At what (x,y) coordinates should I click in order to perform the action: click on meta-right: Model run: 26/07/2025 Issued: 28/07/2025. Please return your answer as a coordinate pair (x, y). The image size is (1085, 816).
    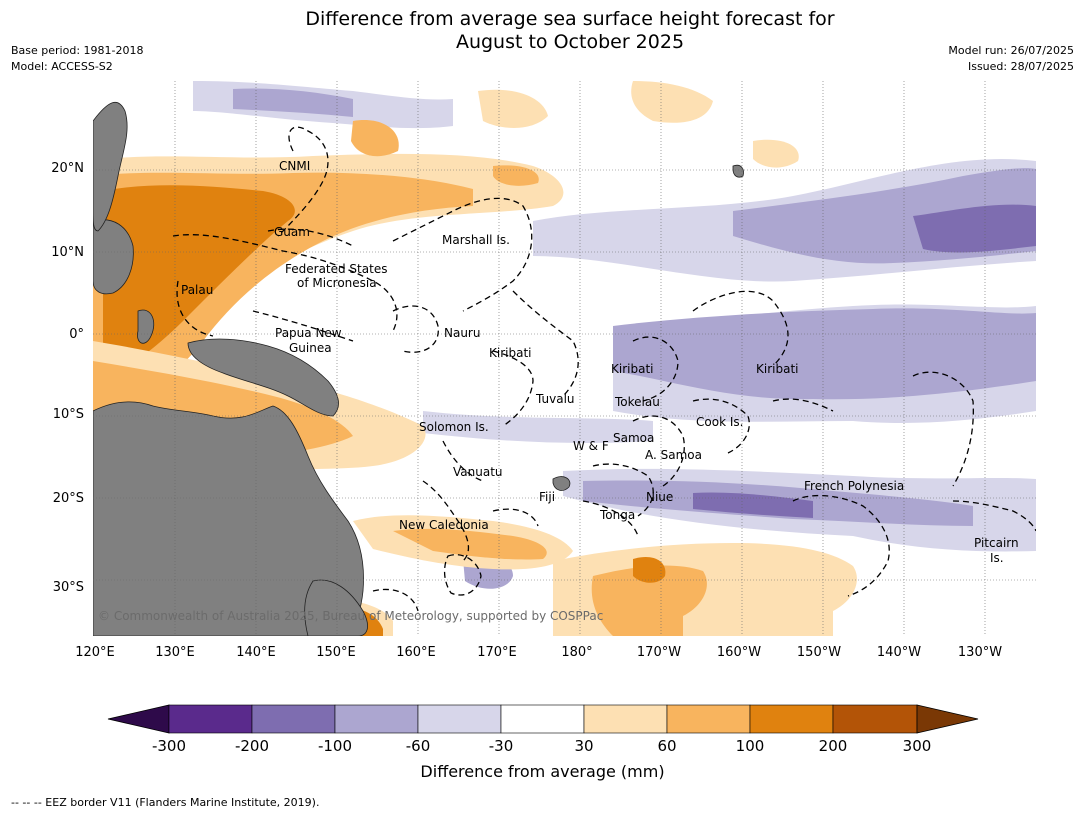
    Looking at the image, I should click on (1011, 59).